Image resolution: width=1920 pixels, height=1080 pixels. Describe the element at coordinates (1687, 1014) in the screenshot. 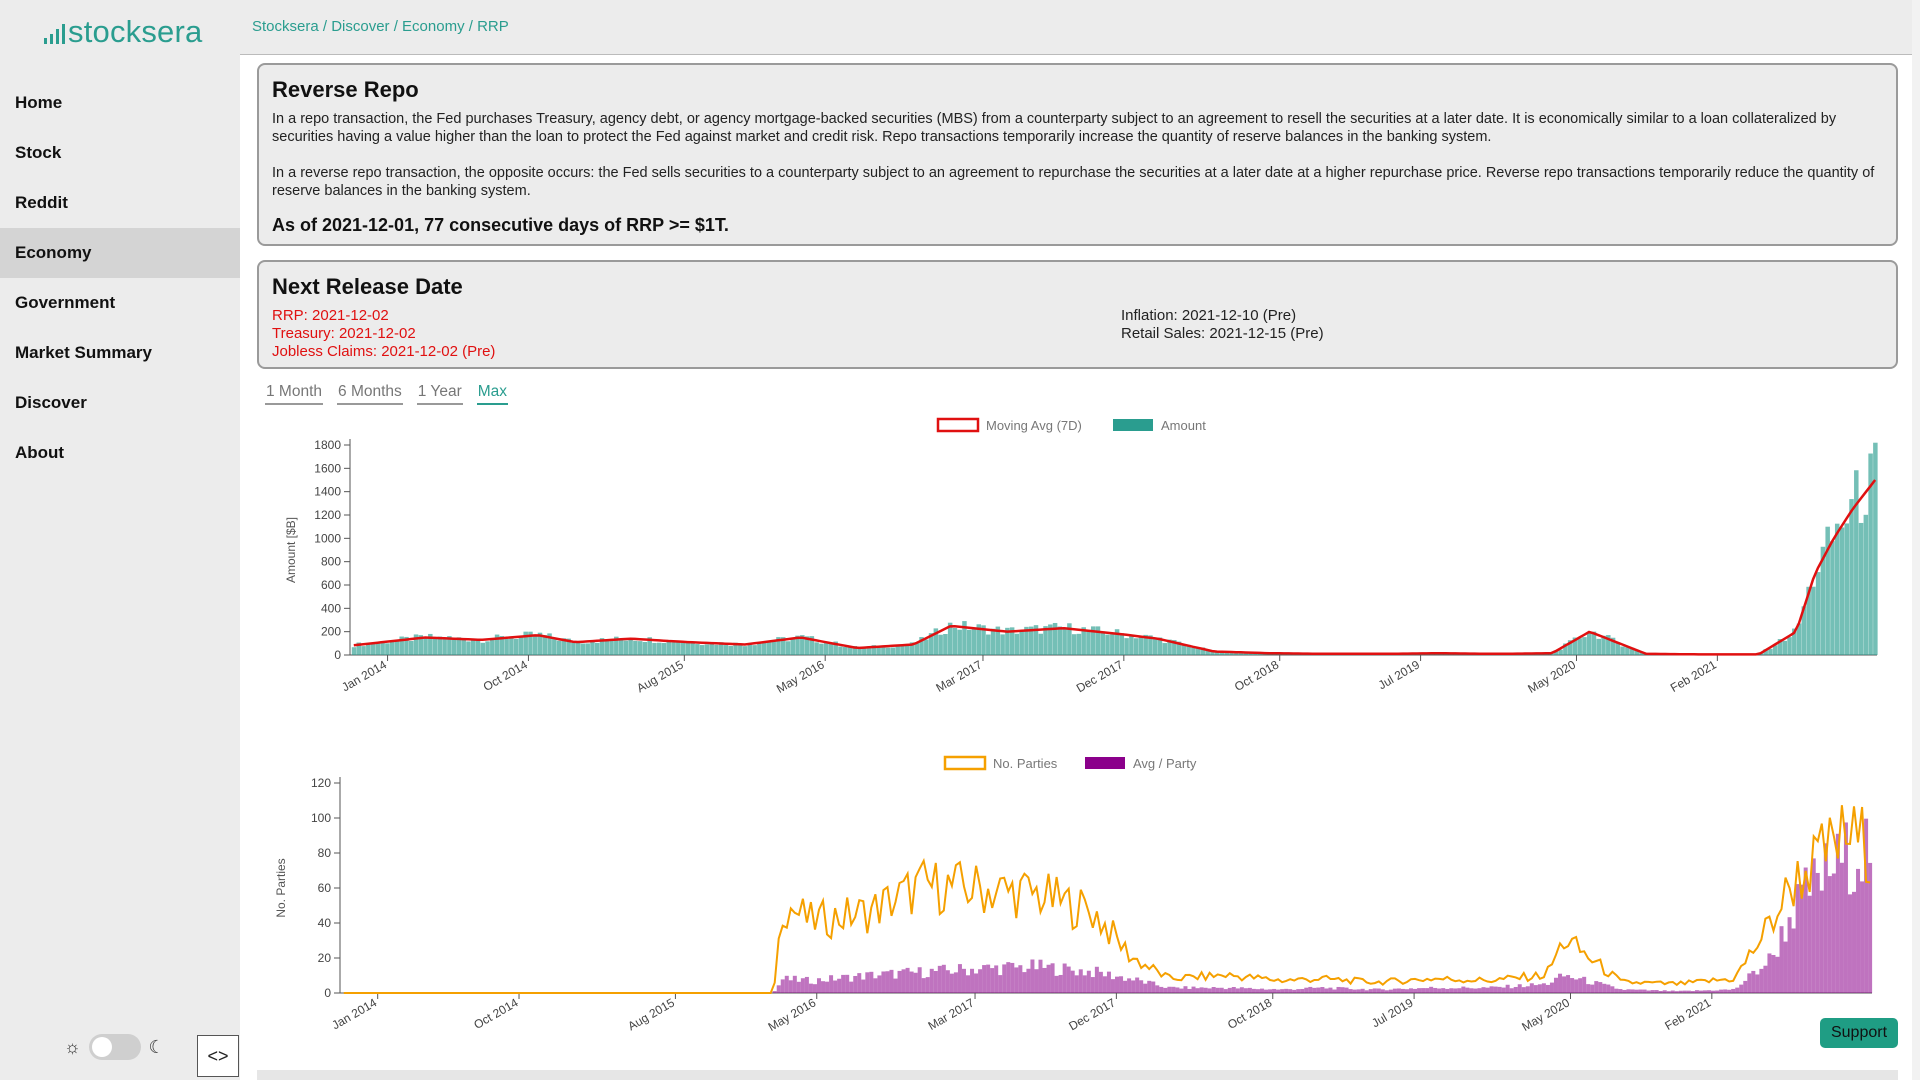

I see `x-tick-label: Feb 2021` at that location.